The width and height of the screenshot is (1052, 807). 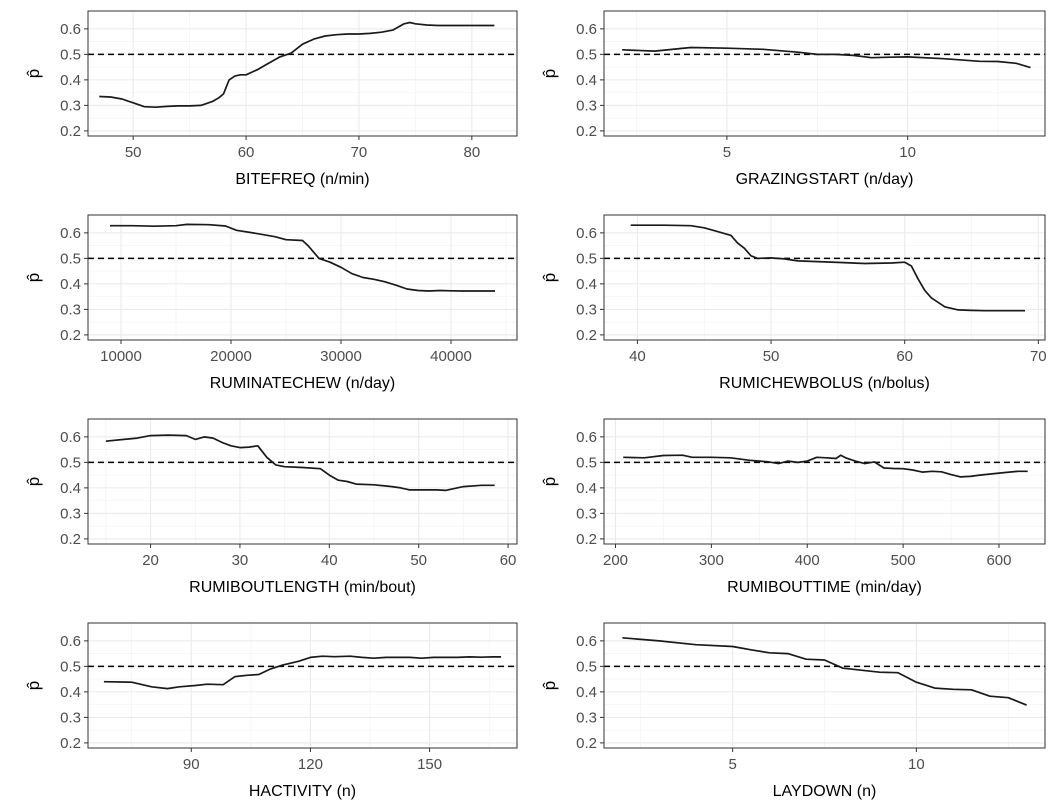 What do you see at coordinates (303, 383) in the screenshot?
I see `x-axis-title: RUMINATECHEW (n/day)` at bounding box center [303, 383].